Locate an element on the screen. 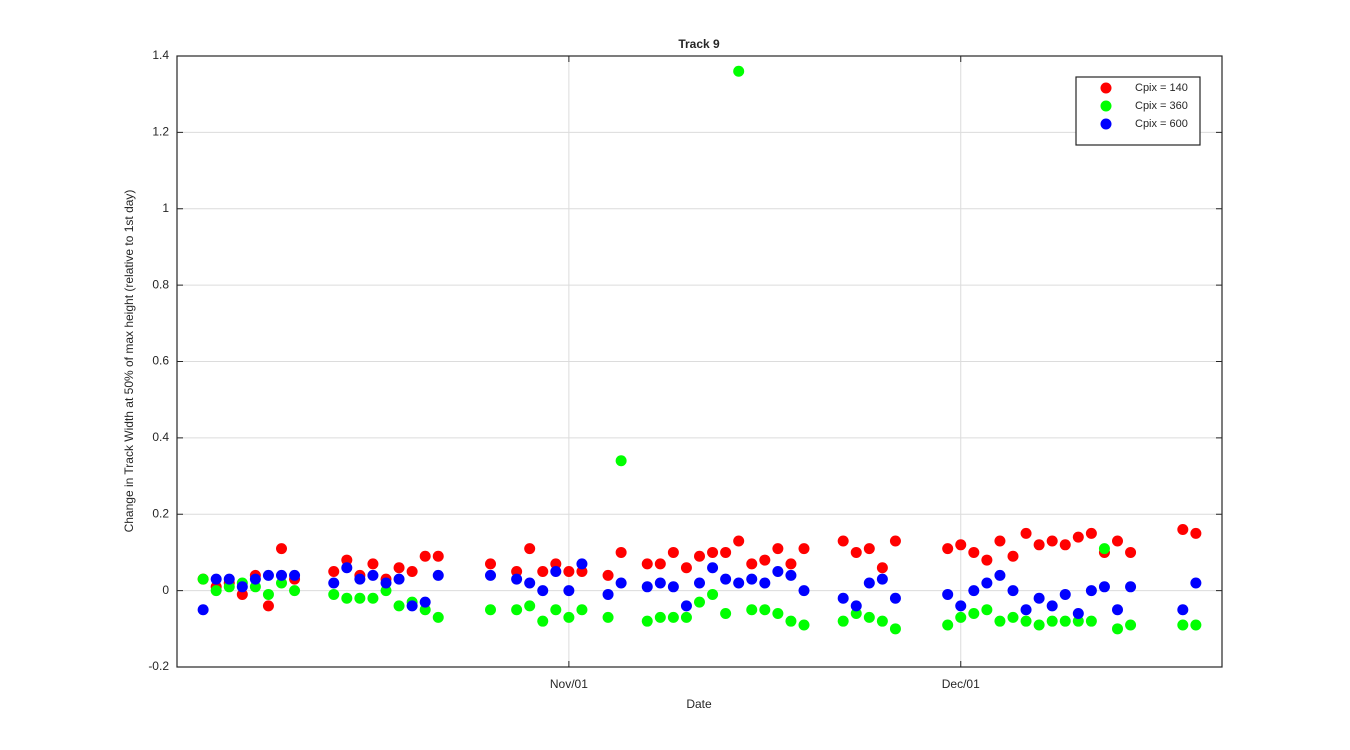  legend-label: Cpix = 360 is located at coordinates (1161, 106).